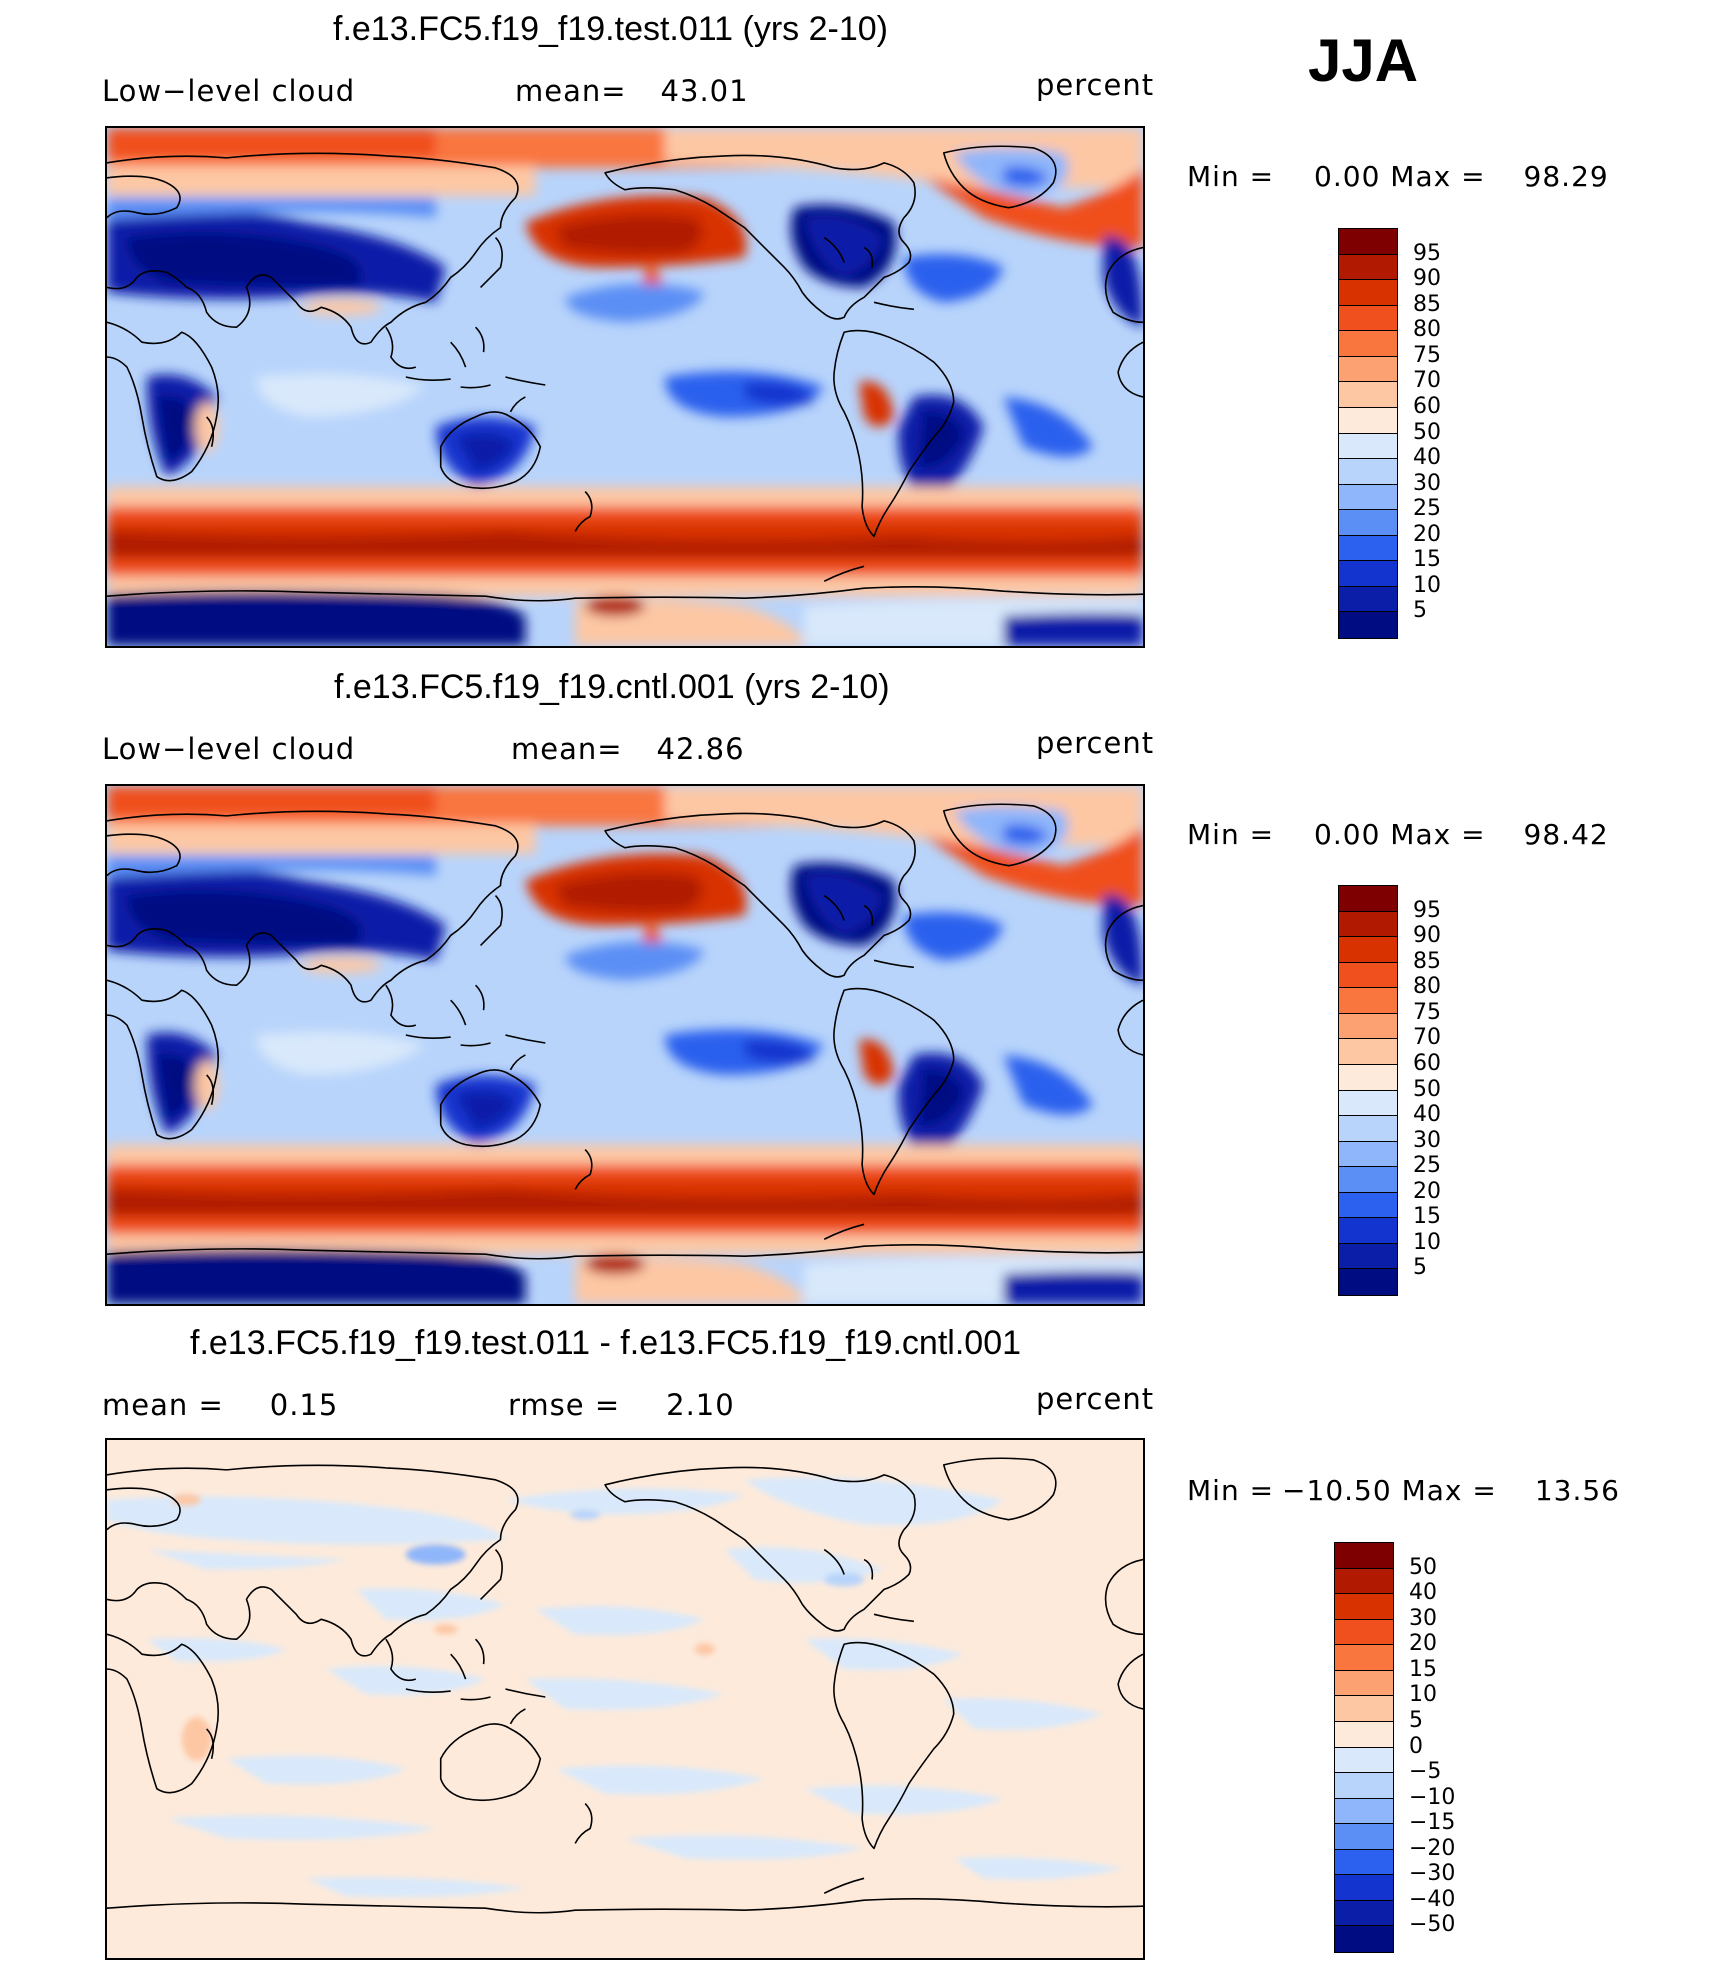  Describe the element at coordinates (1432, 1925) in the screenshot. I see `colorbar-tick-label: −50` at that location.